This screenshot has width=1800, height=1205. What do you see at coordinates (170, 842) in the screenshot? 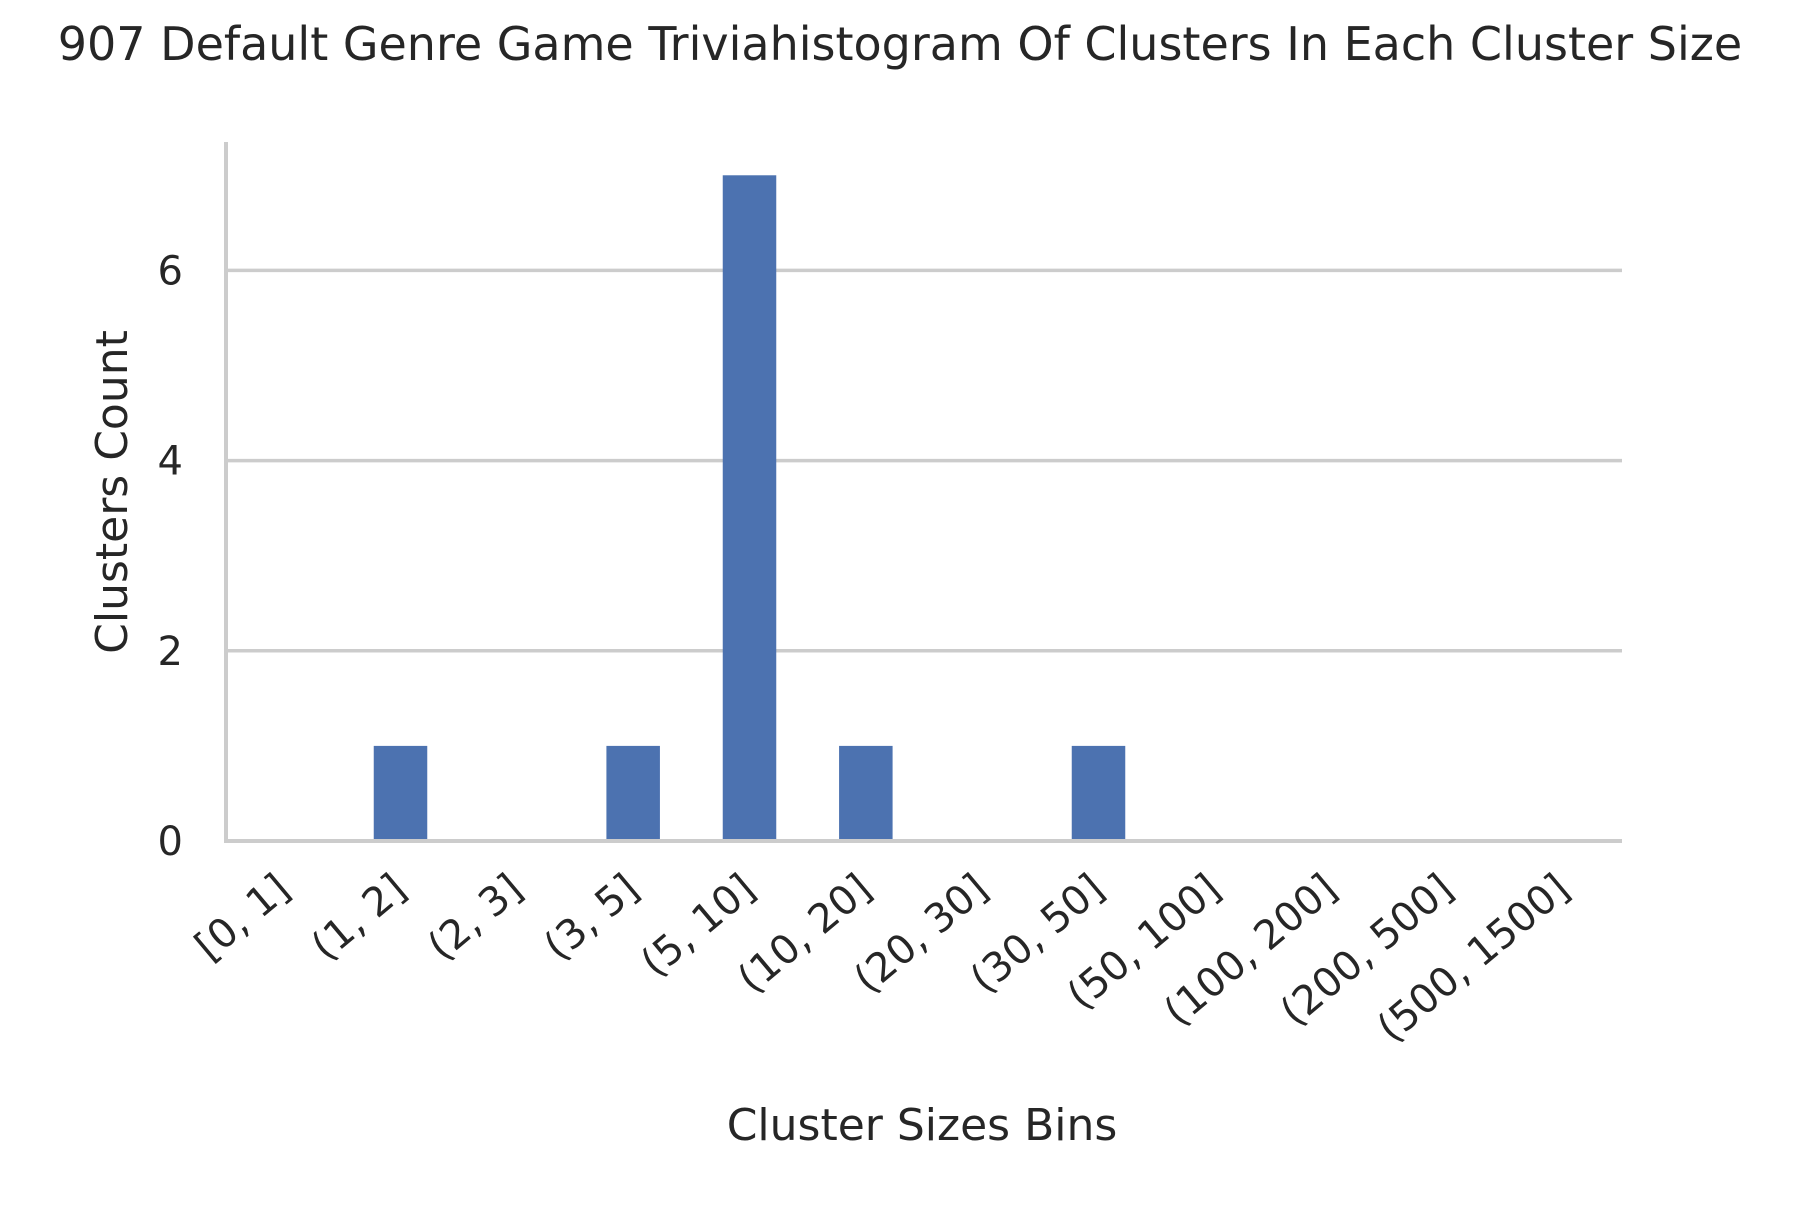
I see `y-tick-label: 0` at bounding box center [170, 842].